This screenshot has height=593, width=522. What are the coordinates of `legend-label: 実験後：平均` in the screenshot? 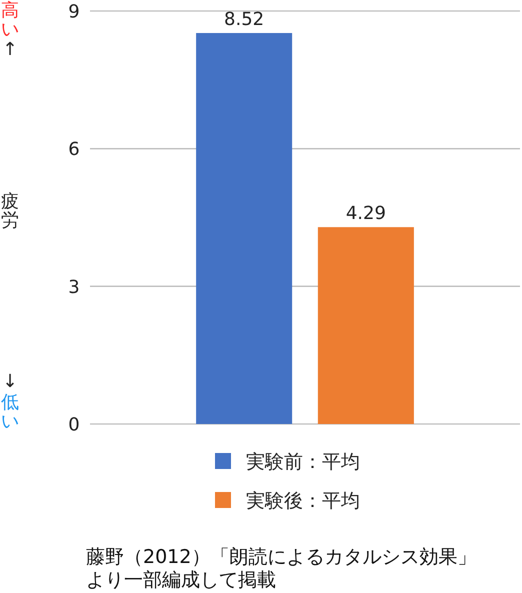 It's located at (303, 501).